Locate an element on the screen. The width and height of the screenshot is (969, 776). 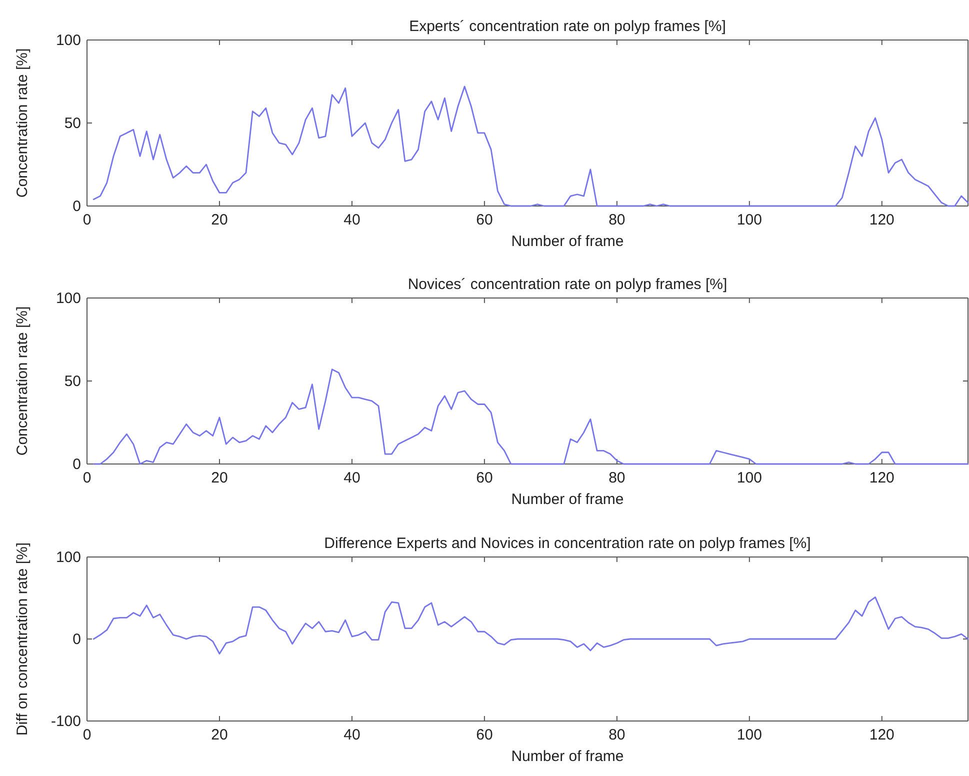
chart-title: Difference Experts and Novices in concentration rate on polyp frames [%] is located at coordinates (567, 543).